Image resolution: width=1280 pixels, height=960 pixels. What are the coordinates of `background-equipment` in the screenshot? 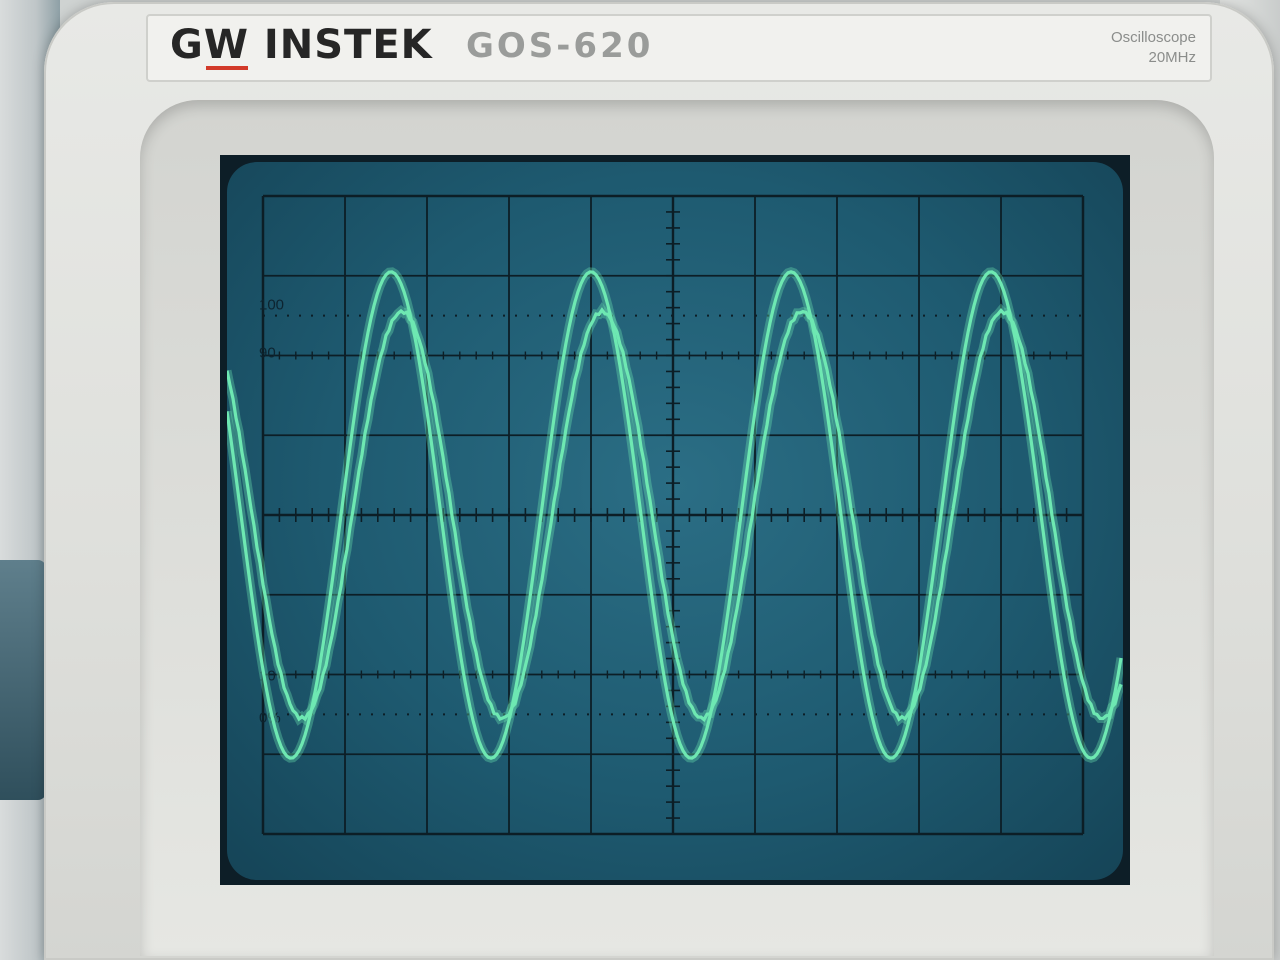 It's located at (23, 680).